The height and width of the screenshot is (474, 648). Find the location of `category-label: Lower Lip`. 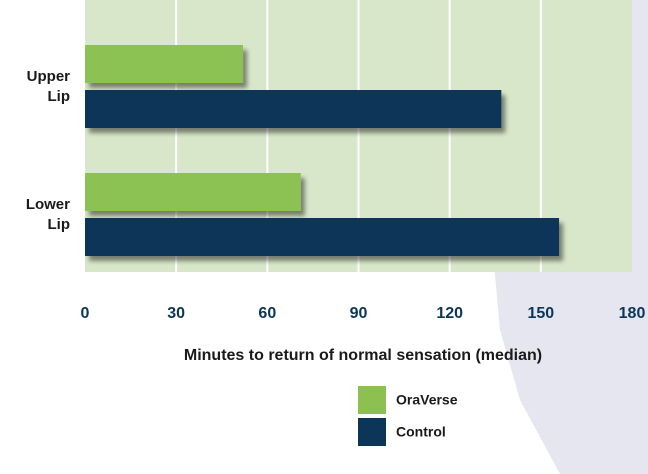

category-label: Lower Lip is located at coordinates (47, 214).